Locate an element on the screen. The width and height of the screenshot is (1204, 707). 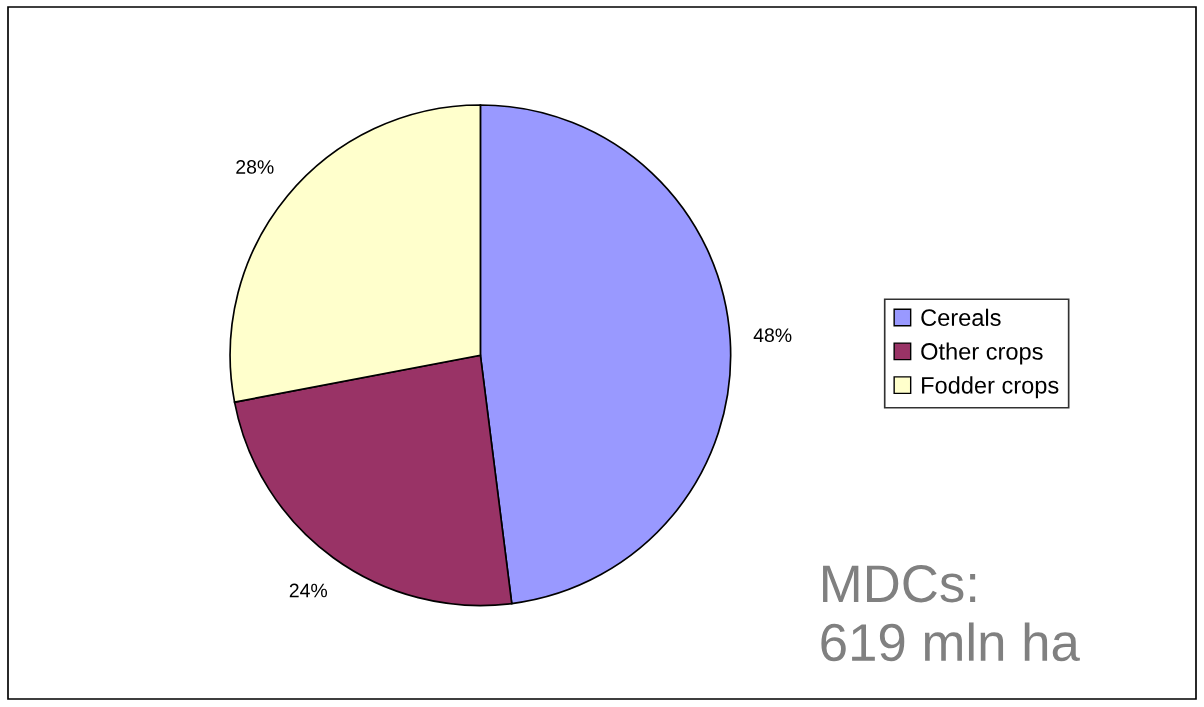
legend-label: Other crops is located at coordinates (982, 353).